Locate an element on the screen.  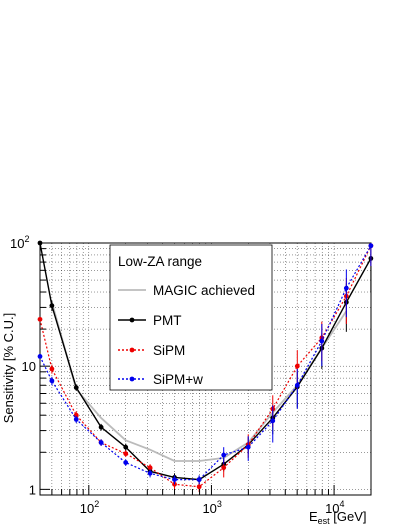
x-tick-label: 10³ is located at coordinates (211, 507).